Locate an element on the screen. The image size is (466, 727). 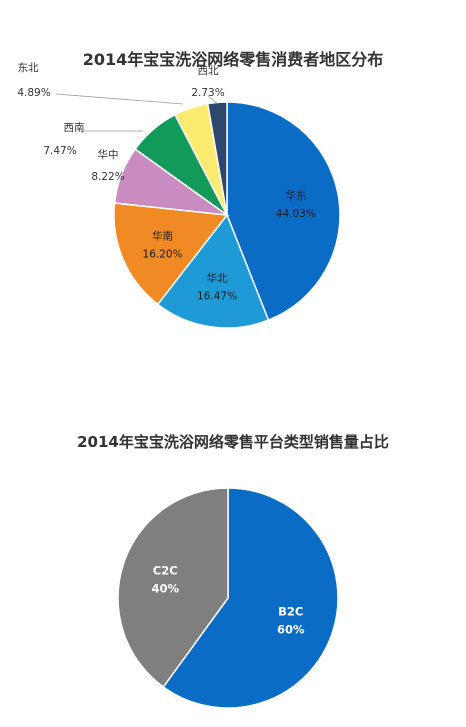
pie-slice-huanan is located at coordinates (171, 254).